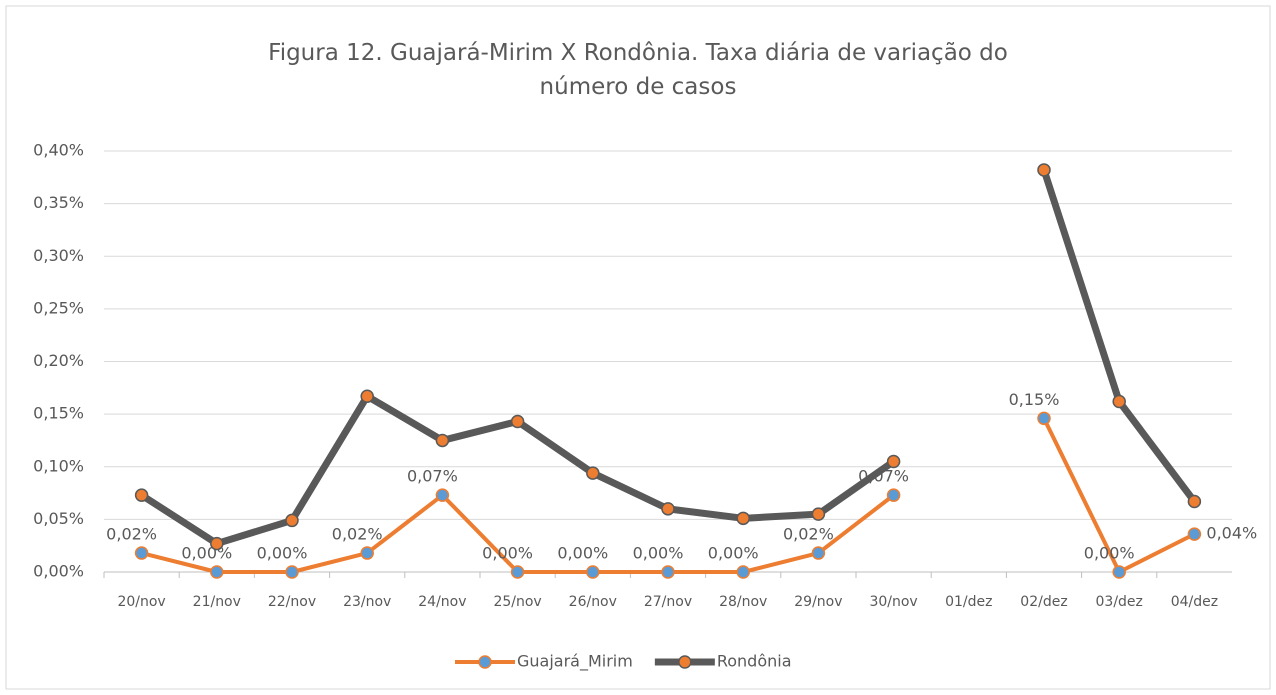 The image size is (1276, 695). I want to click on x-tick-label: 25/nov, so click(517, 602).